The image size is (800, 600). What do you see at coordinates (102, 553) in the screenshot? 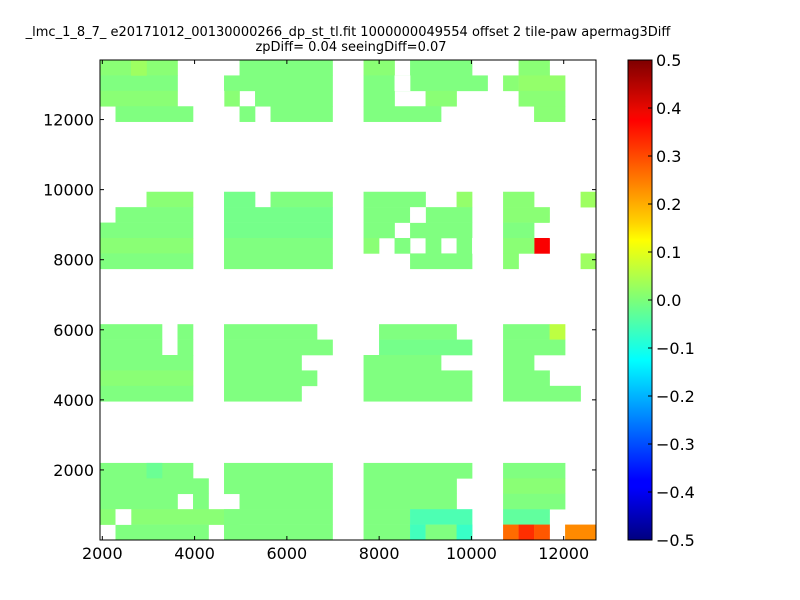
I see `x-tick-label: 2000` at bounding box center [102, 553].